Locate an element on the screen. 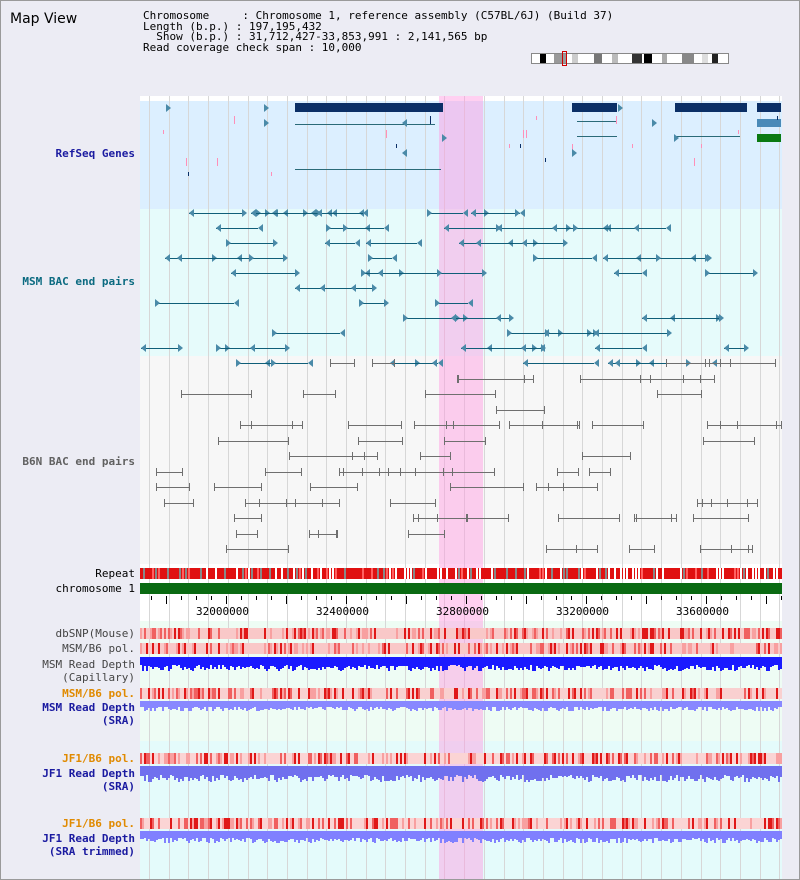 The width and height of the screenshot is (800, 880). track-label-msm-b6-pol: MSM/B6 pol. is located at coordinates (98, 648).